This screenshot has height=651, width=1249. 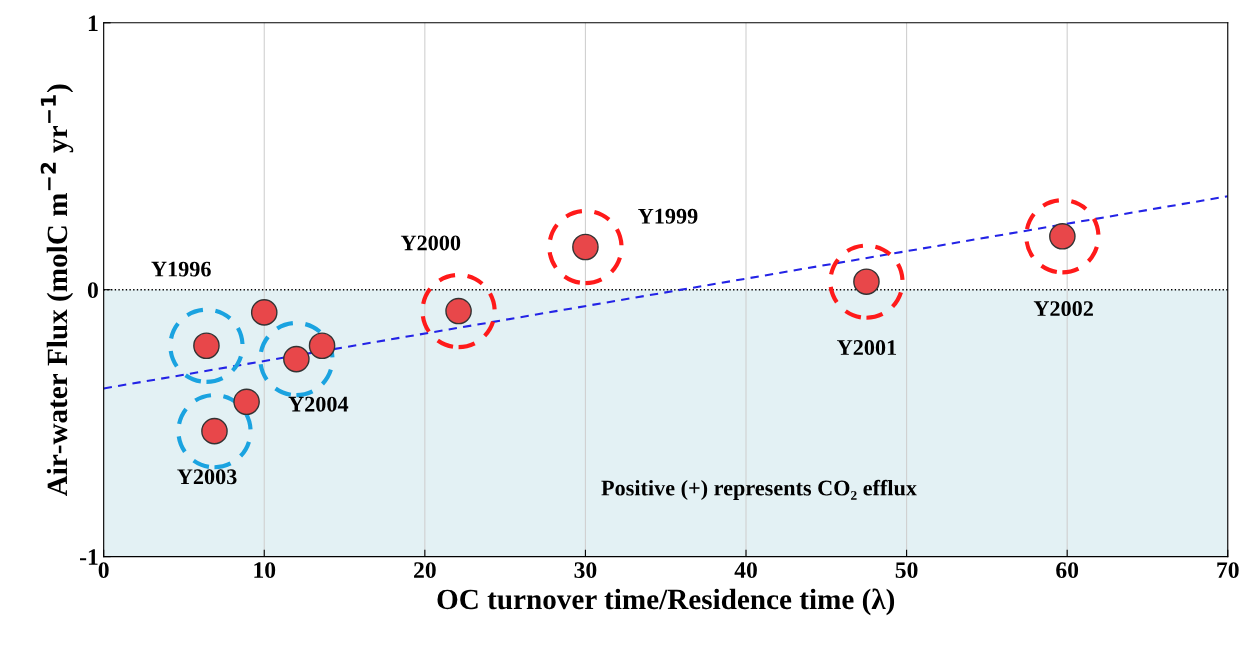 I want to click on y-axis-title: Air-water Flux (molC m$^{−2}$ yr$^{−1}$), so click(x=57, y=290).